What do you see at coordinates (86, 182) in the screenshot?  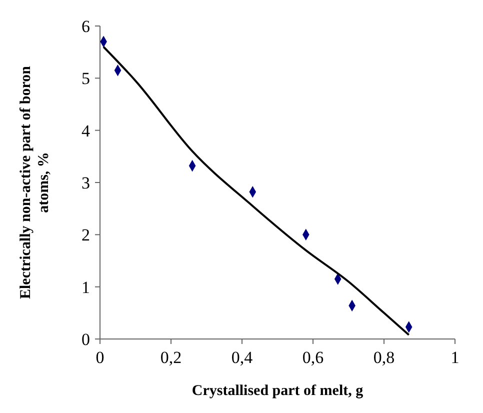 I see `y-tick-label: 3` at bounding box center [86, 182].